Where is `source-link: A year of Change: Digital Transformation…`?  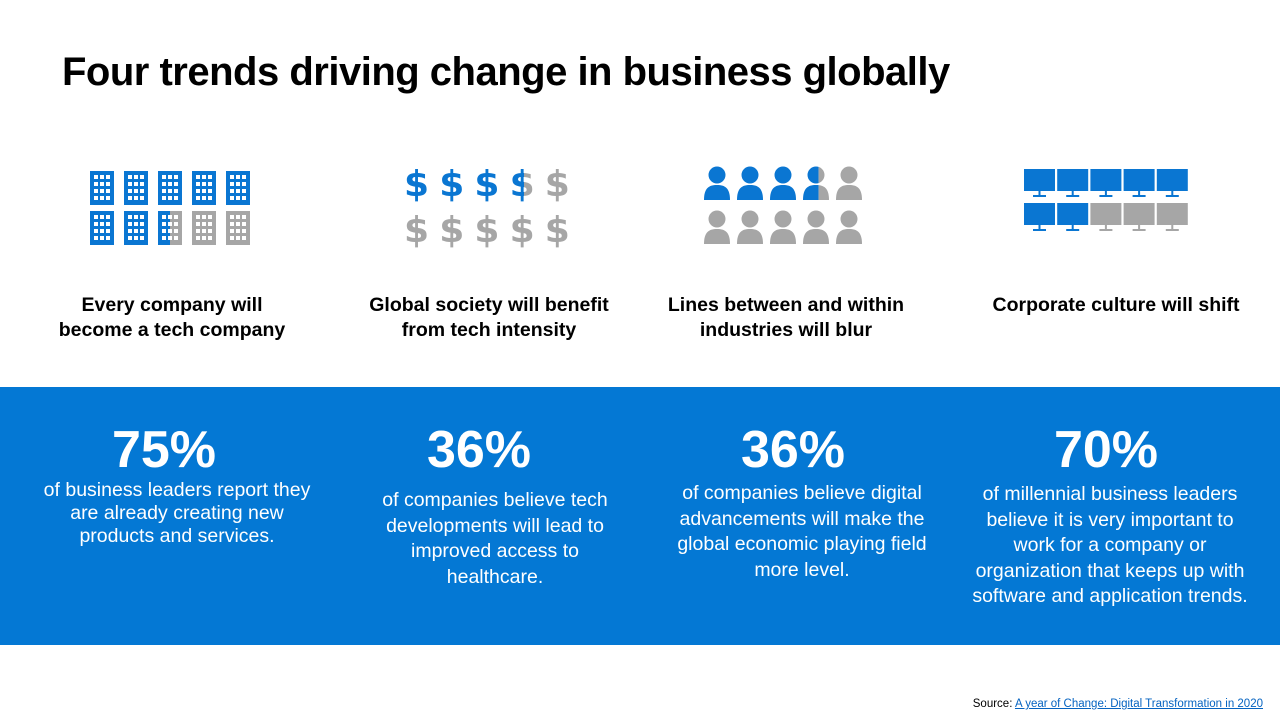 source-link: A year of Change: Digital Transformation… is located at coordinates (1138, 704).